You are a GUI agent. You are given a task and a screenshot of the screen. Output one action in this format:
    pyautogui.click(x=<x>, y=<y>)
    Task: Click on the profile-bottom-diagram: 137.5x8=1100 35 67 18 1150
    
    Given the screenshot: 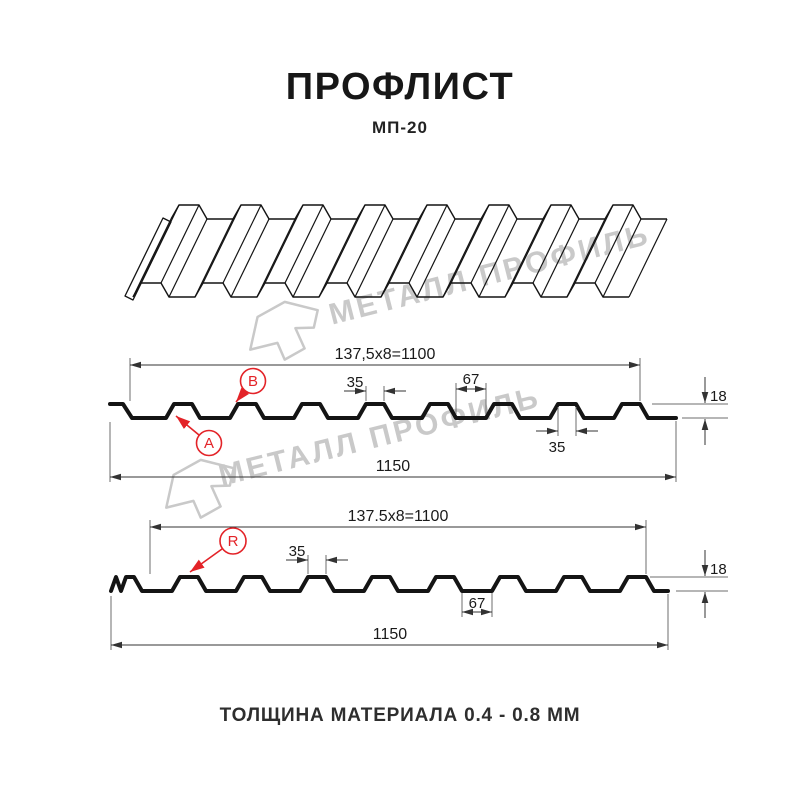 What is the action you would take?
    pyautogui.click(x=418, y=579)
    